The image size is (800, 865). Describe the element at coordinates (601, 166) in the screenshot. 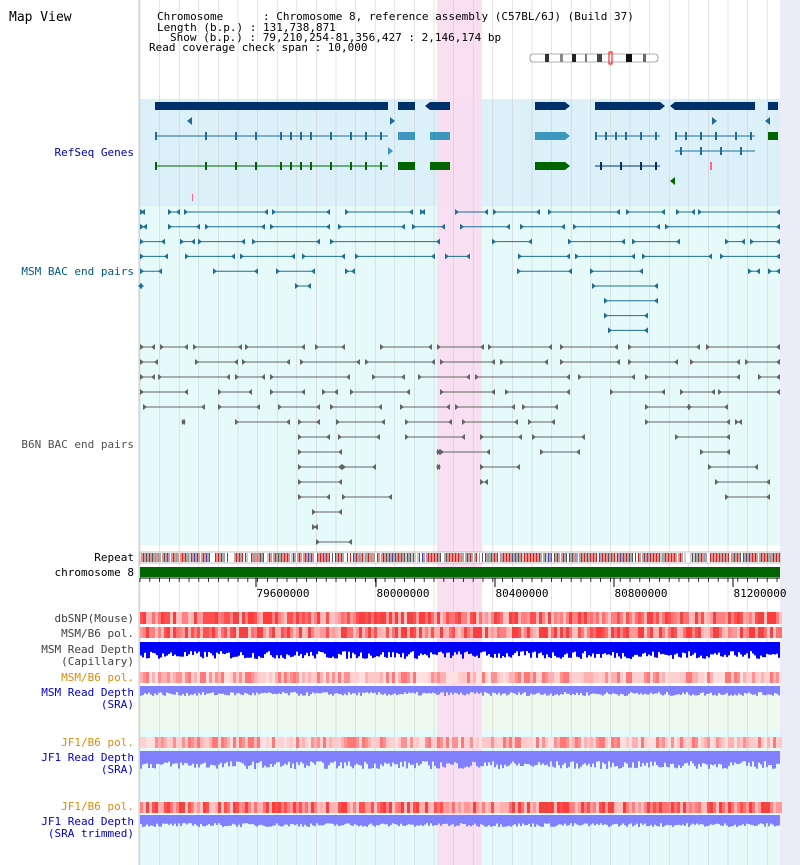

I see `gene-exon` at that location.